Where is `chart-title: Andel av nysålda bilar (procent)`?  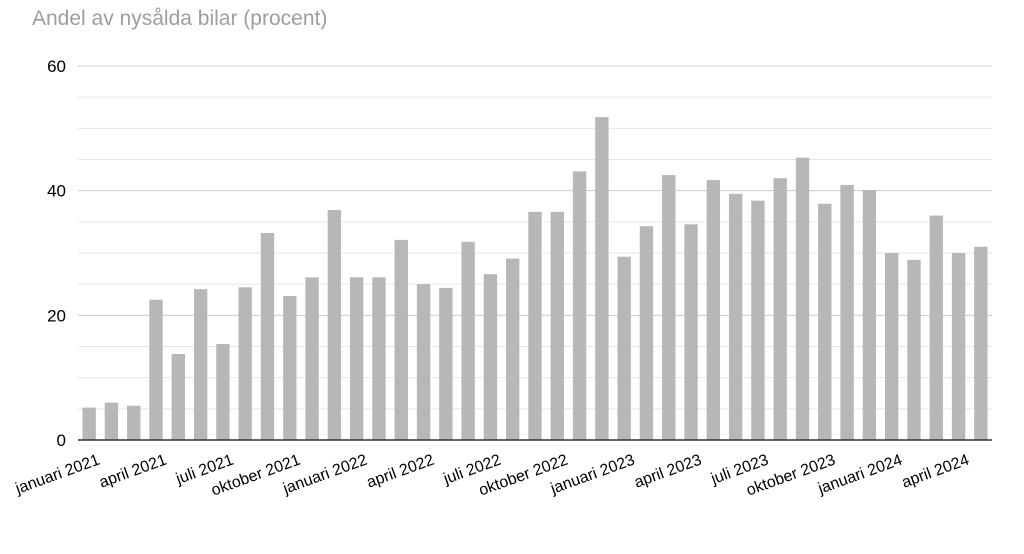
chart-title: Andel av nysålda bilar (procent) is located at coordinates (180, 18).